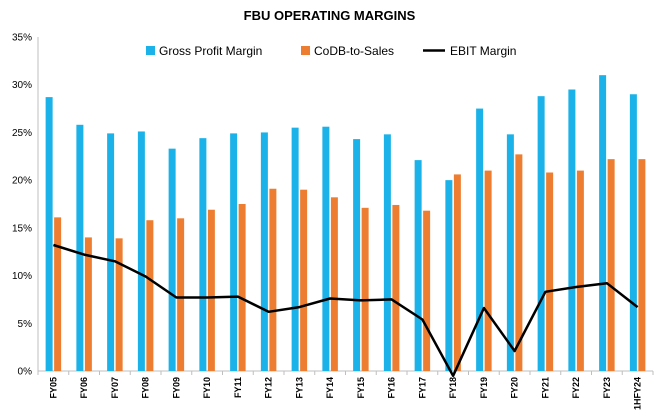 The image size is (659, 413). Describe the element at coordinates (53, 388) in the screenshot. I see `x-tick-label-fy05: FY05` at that location.